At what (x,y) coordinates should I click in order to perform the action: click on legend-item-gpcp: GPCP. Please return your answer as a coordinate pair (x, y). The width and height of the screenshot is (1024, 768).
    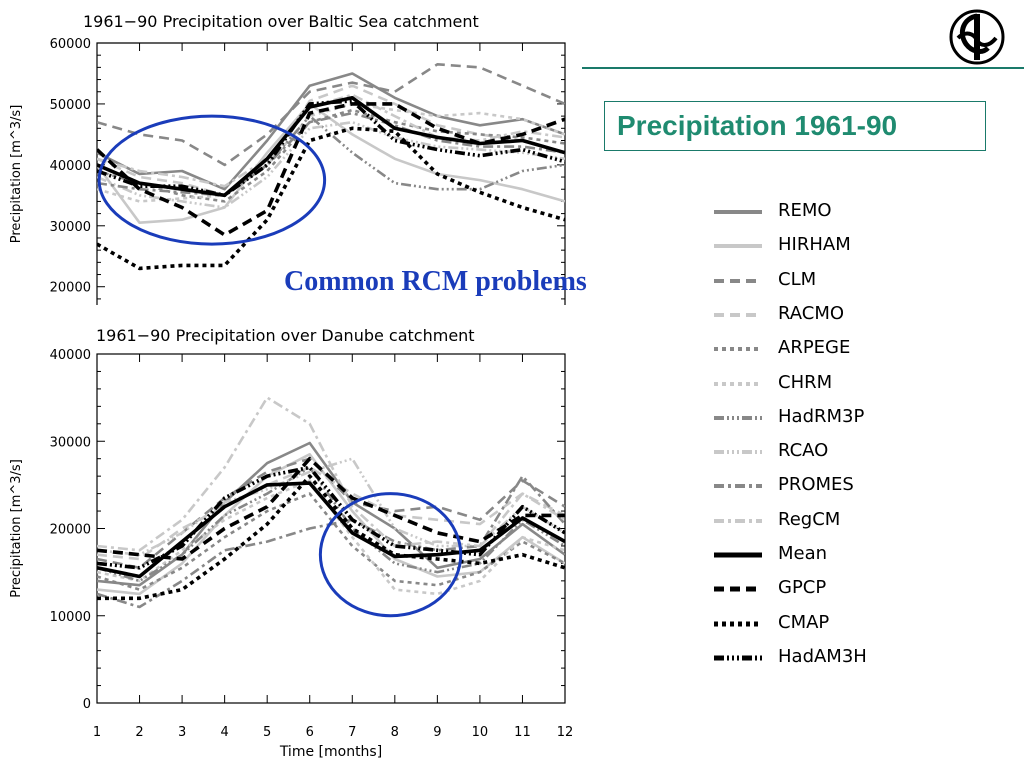
    Looking at the image, I should click on (812, 588).